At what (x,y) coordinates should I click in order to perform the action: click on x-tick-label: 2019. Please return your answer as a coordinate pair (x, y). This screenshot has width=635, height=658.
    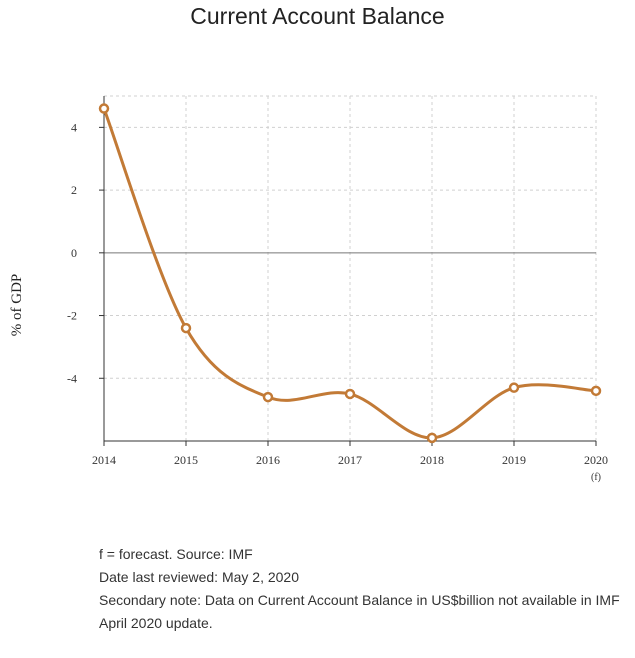
    Looking at the image, I should click on (514, 460).